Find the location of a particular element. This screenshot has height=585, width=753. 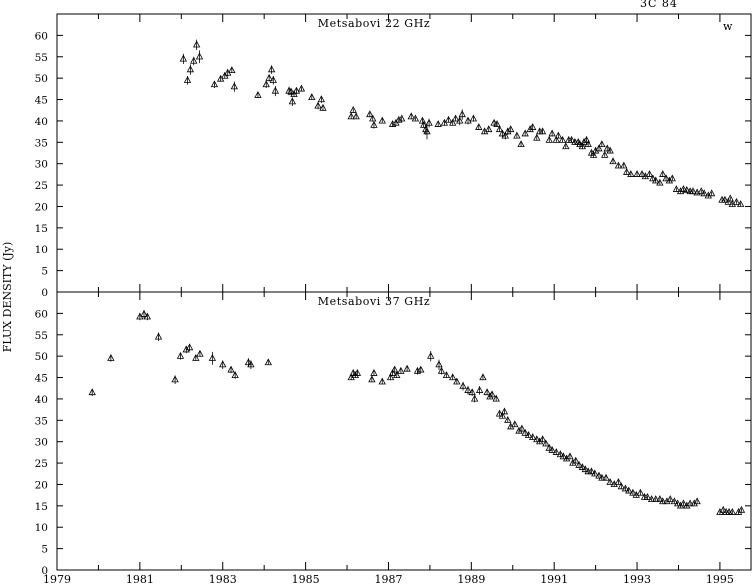

y-tick-label: 10 is located at coordinates (41, 250).